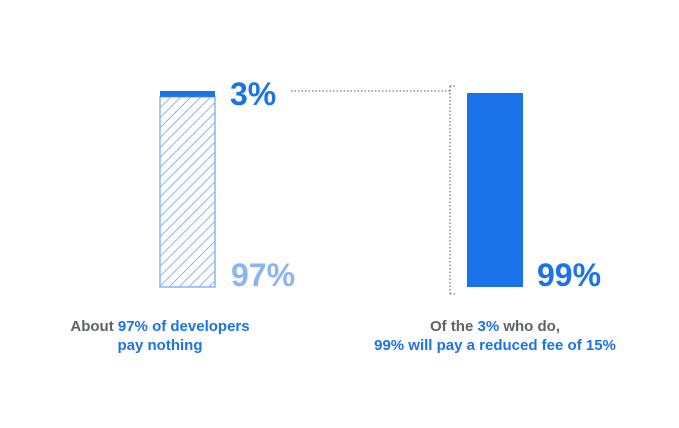 The width and height of the screenshot is (679, 428). I want to click on right-caption-line2: 99% will pay a reduced fee of 15%, so click(495, 345).